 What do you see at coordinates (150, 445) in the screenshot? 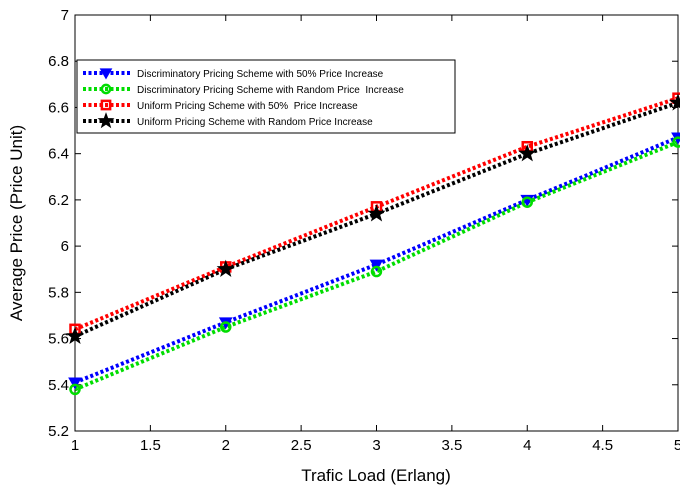
I see `x-tick-label: 1.5` at bounding box center [150, 445].